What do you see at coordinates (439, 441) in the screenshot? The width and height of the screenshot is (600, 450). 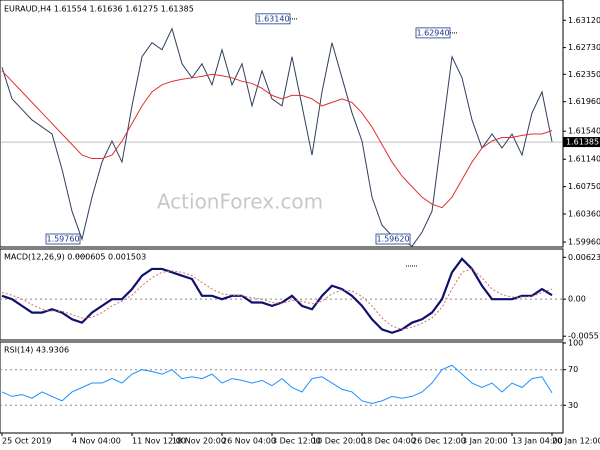 I see `x-tick-label: 26 Dec 12:00` at bounding box center [439, 441].